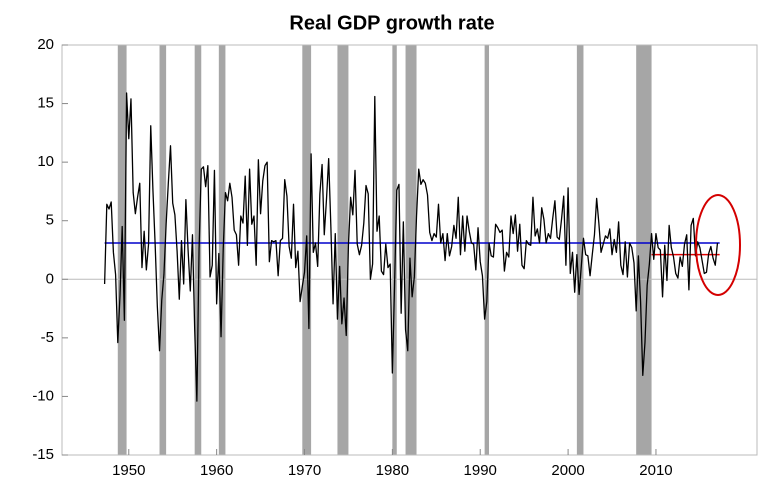 This screenshot has height=498, width=783. What do you see at coordinates (45, 44) in the screenshot?
I see `y-tick-label: 20` at bounding box center [45, 44].